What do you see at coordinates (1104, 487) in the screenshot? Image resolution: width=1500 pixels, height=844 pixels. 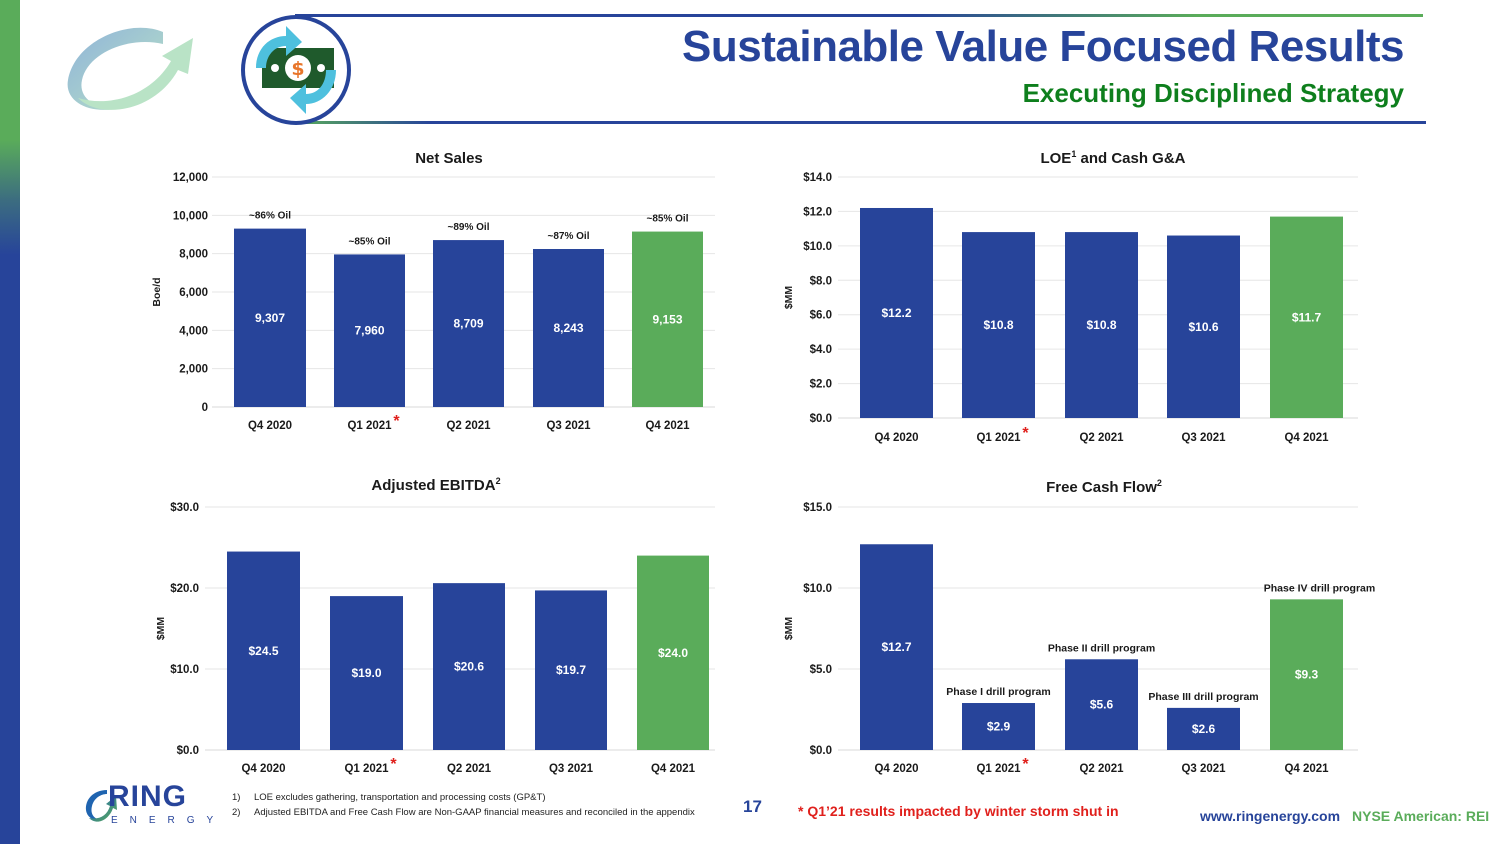 I see `chart-title: Free Cash Flow2` at bounding box center [1104, 487].